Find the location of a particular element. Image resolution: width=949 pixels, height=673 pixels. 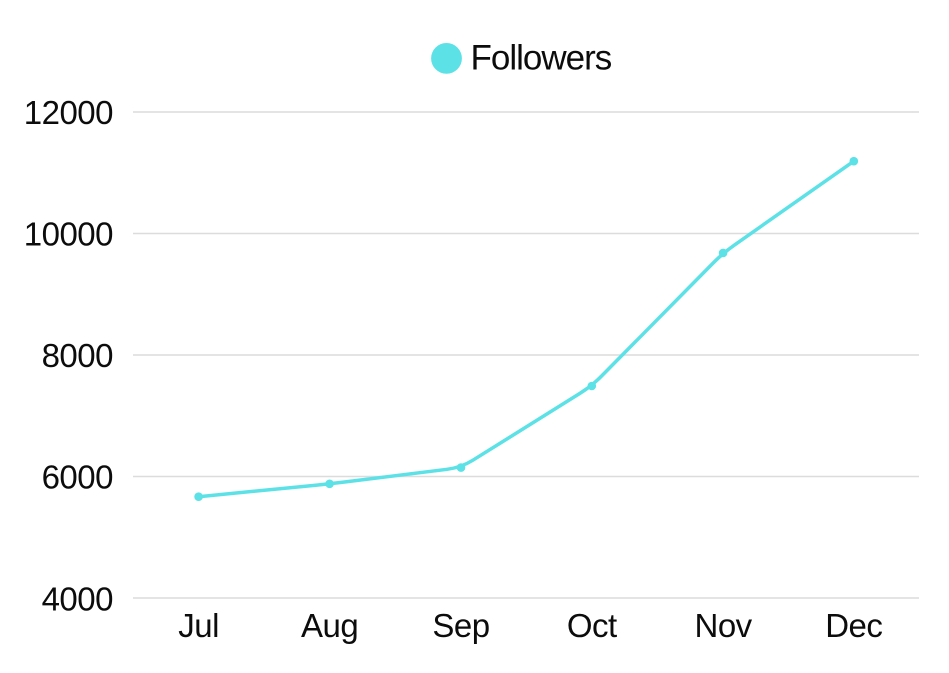

svg-text: Nov is located at coordinates (724, 625).